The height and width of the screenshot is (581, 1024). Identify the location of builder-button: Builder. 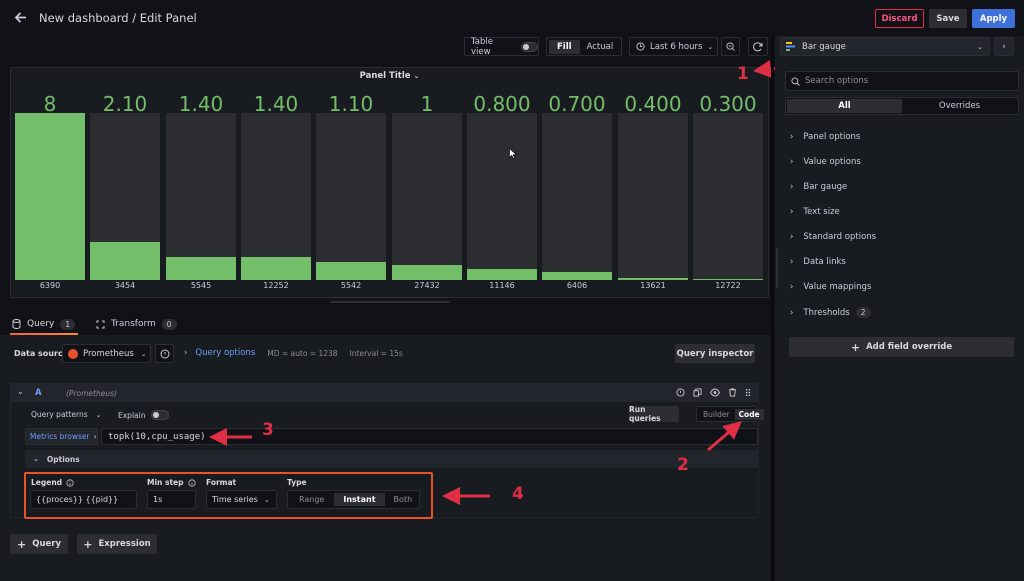
(716, 414).